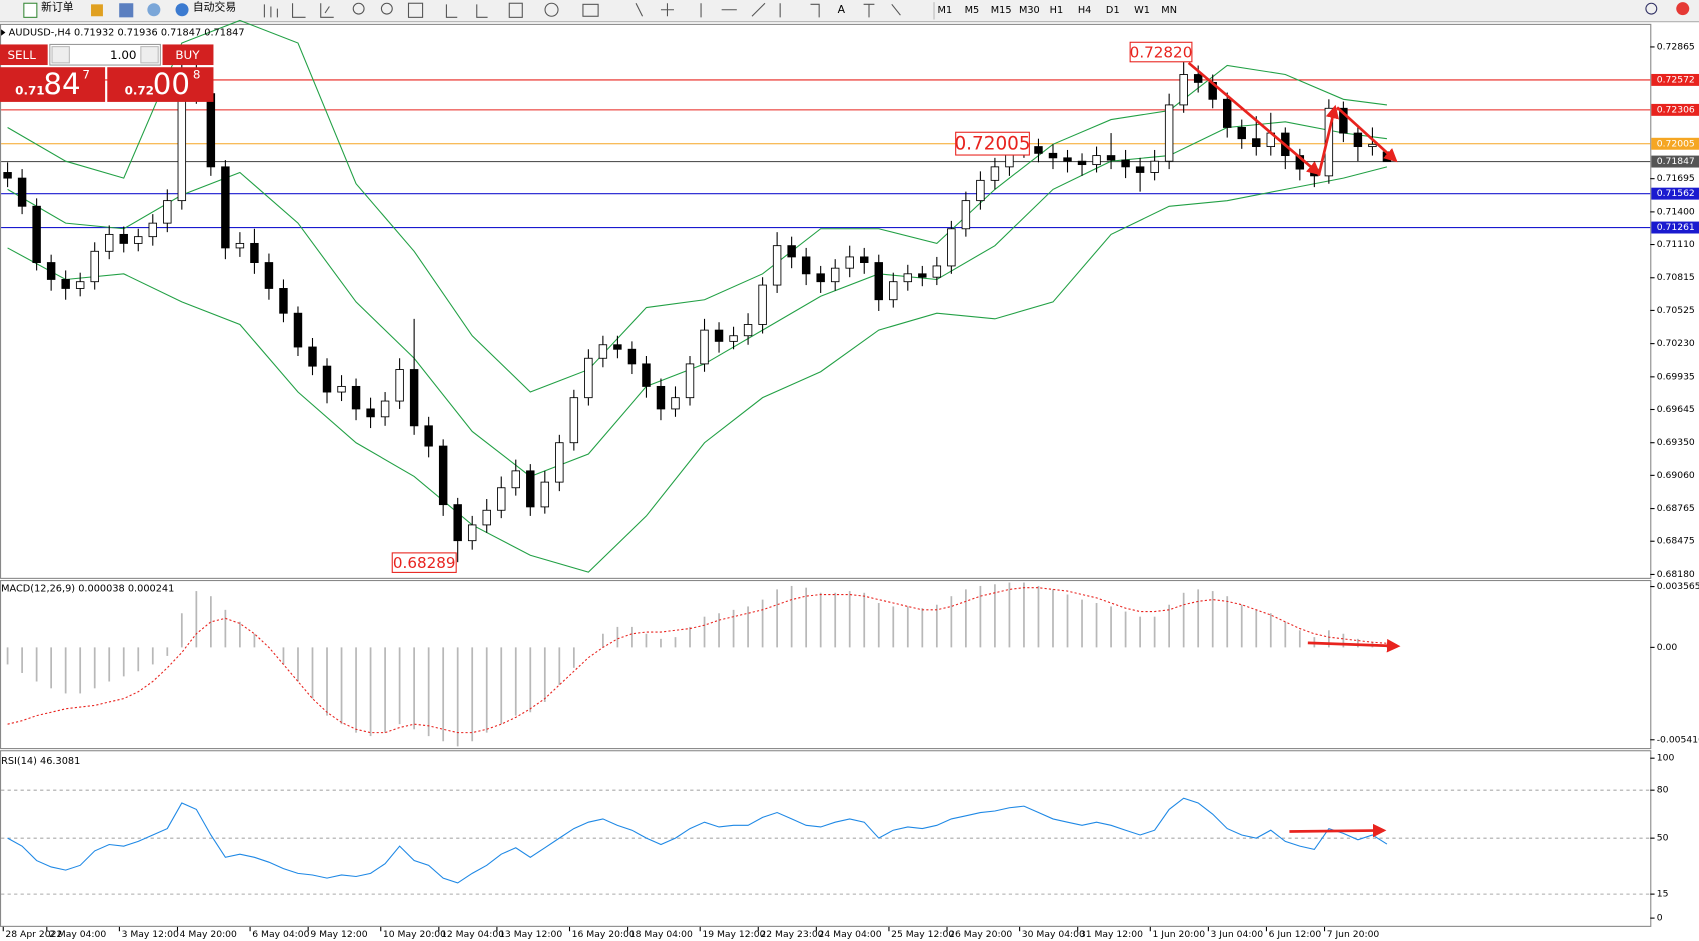  I want to click on ask-pips: 00, so click(171, 84).